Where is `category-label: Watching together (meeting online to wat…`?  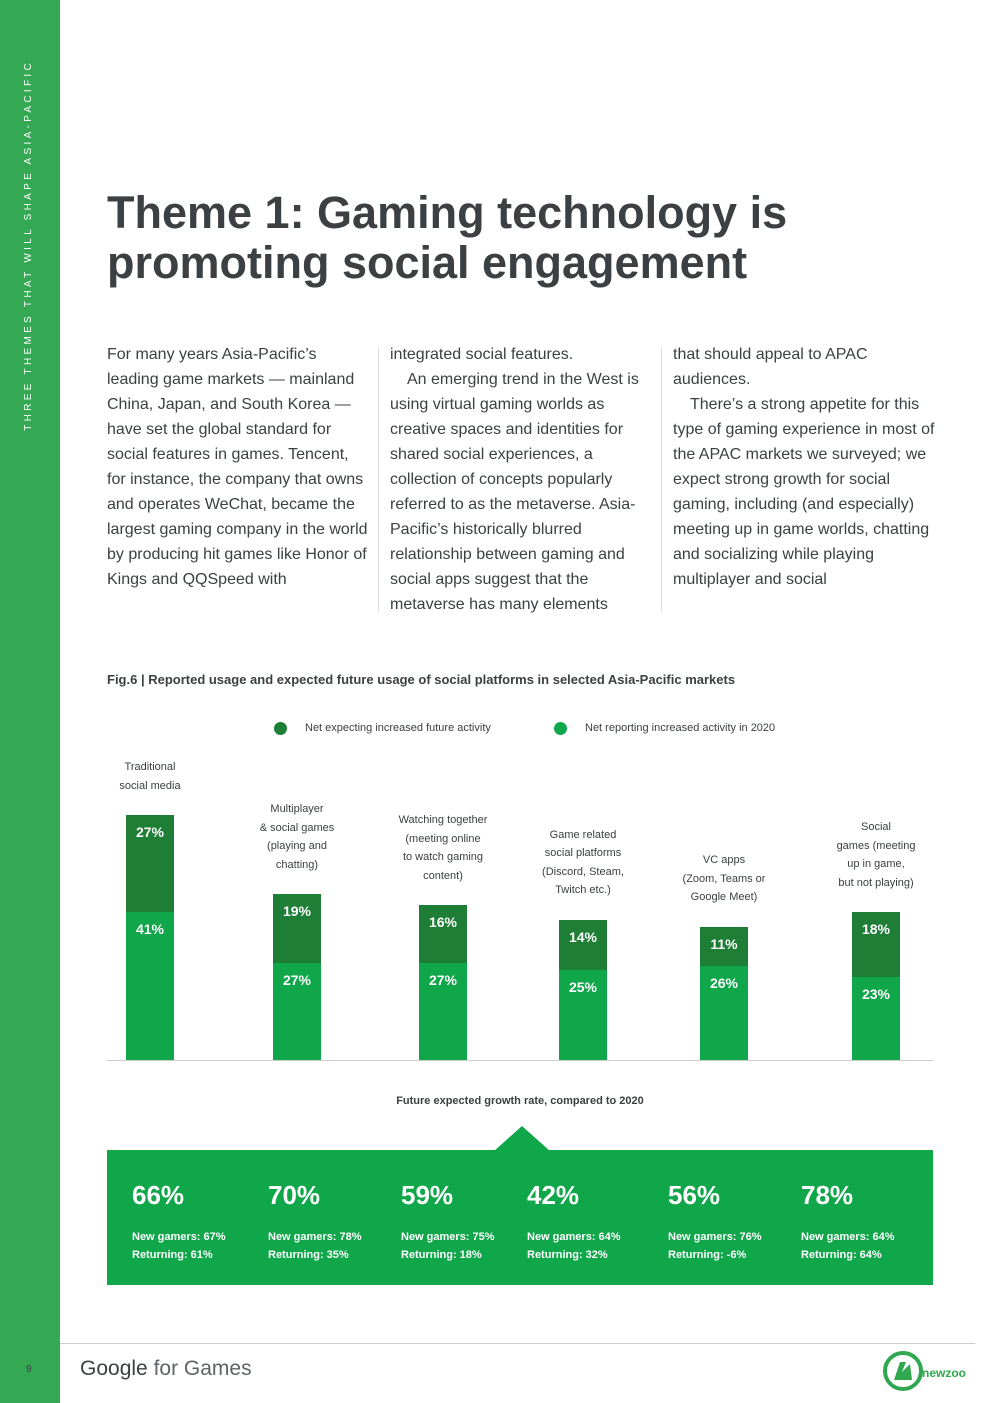 category-label: Watching together (meeting online to wat… is located at coordinates (443, 848).